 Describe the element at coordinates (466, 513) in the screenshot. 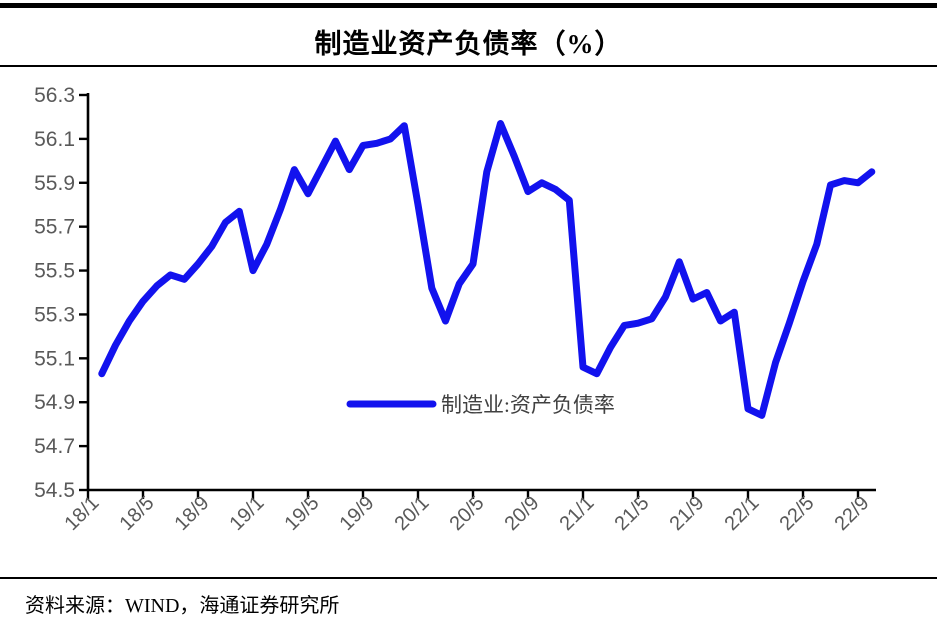

I see `x-tick-label: 20/5` at that location.